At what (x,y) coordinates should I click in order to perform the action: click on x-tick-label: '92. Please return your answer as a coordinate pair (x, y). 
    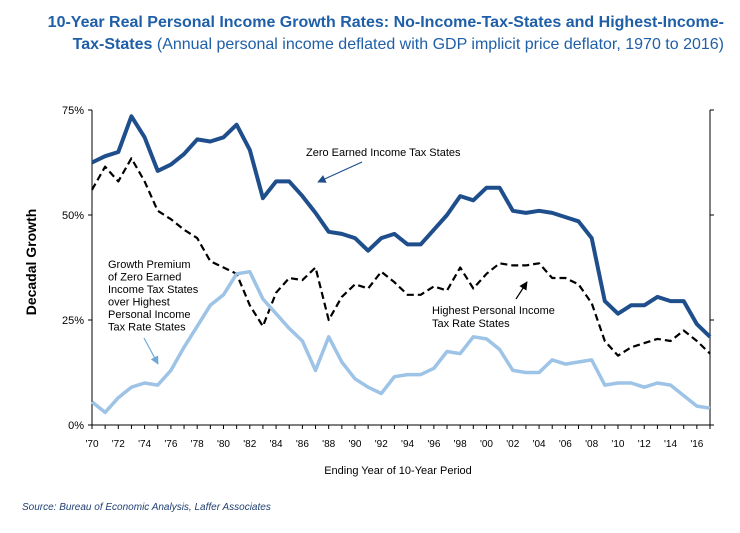
    Looking at the image, I should click on (381, 444).